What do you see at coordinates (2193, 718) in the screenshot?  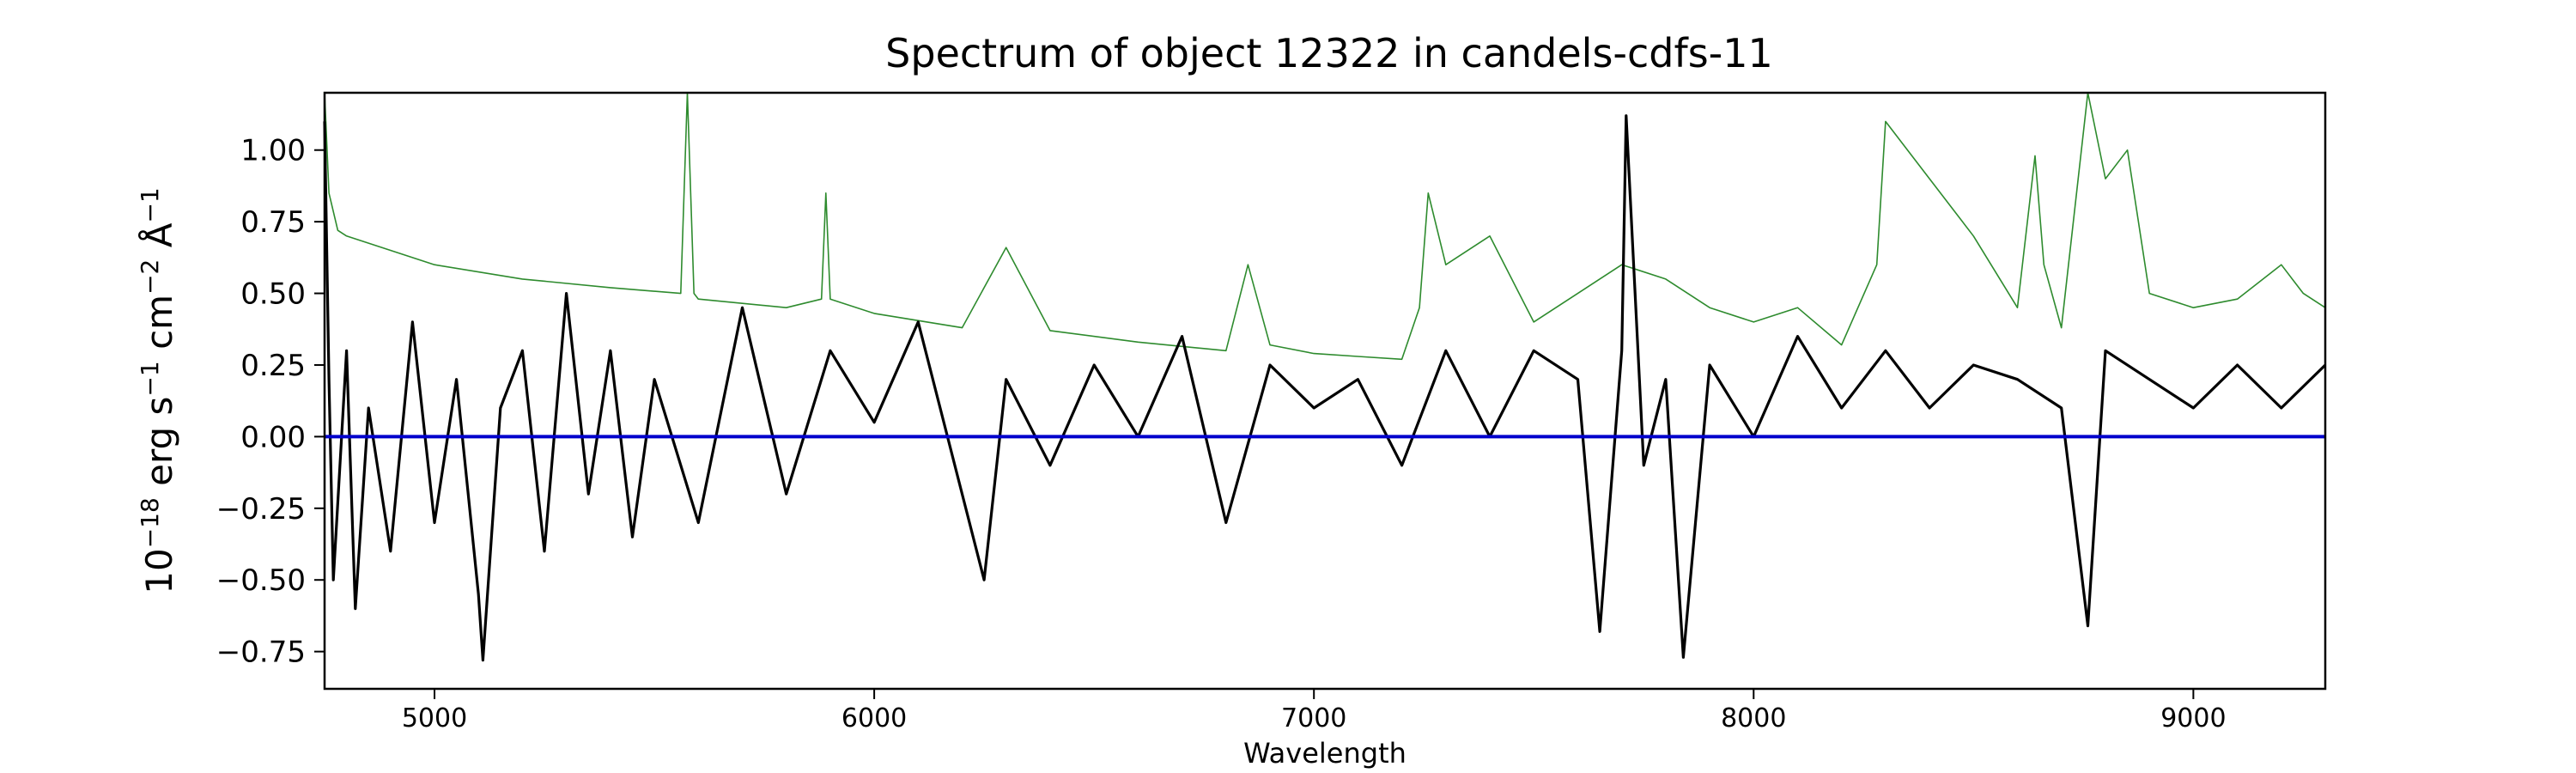 I see `x-tick-label: 9000` at bounding box center [2193, 718].